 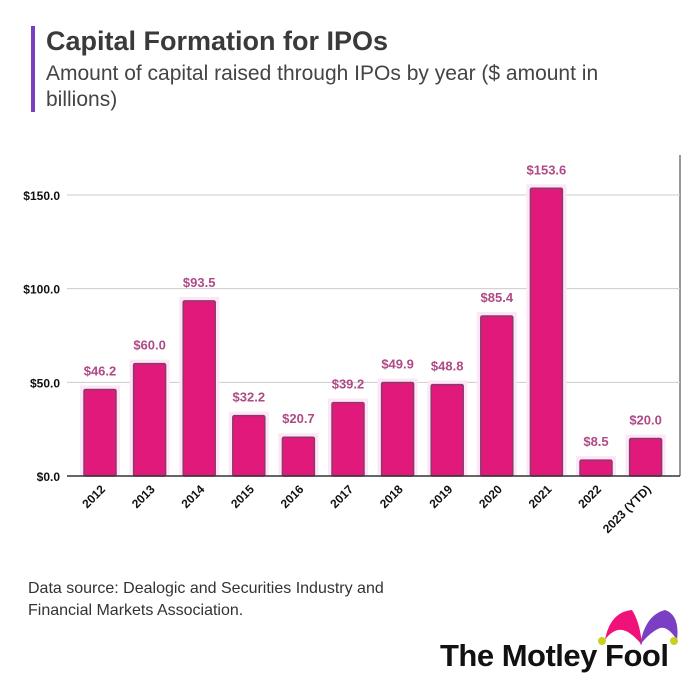 What do you see at coordinates (645, 420) in the screenshot?
I see `data-label: $20.0` at bounding box center [645, 420].